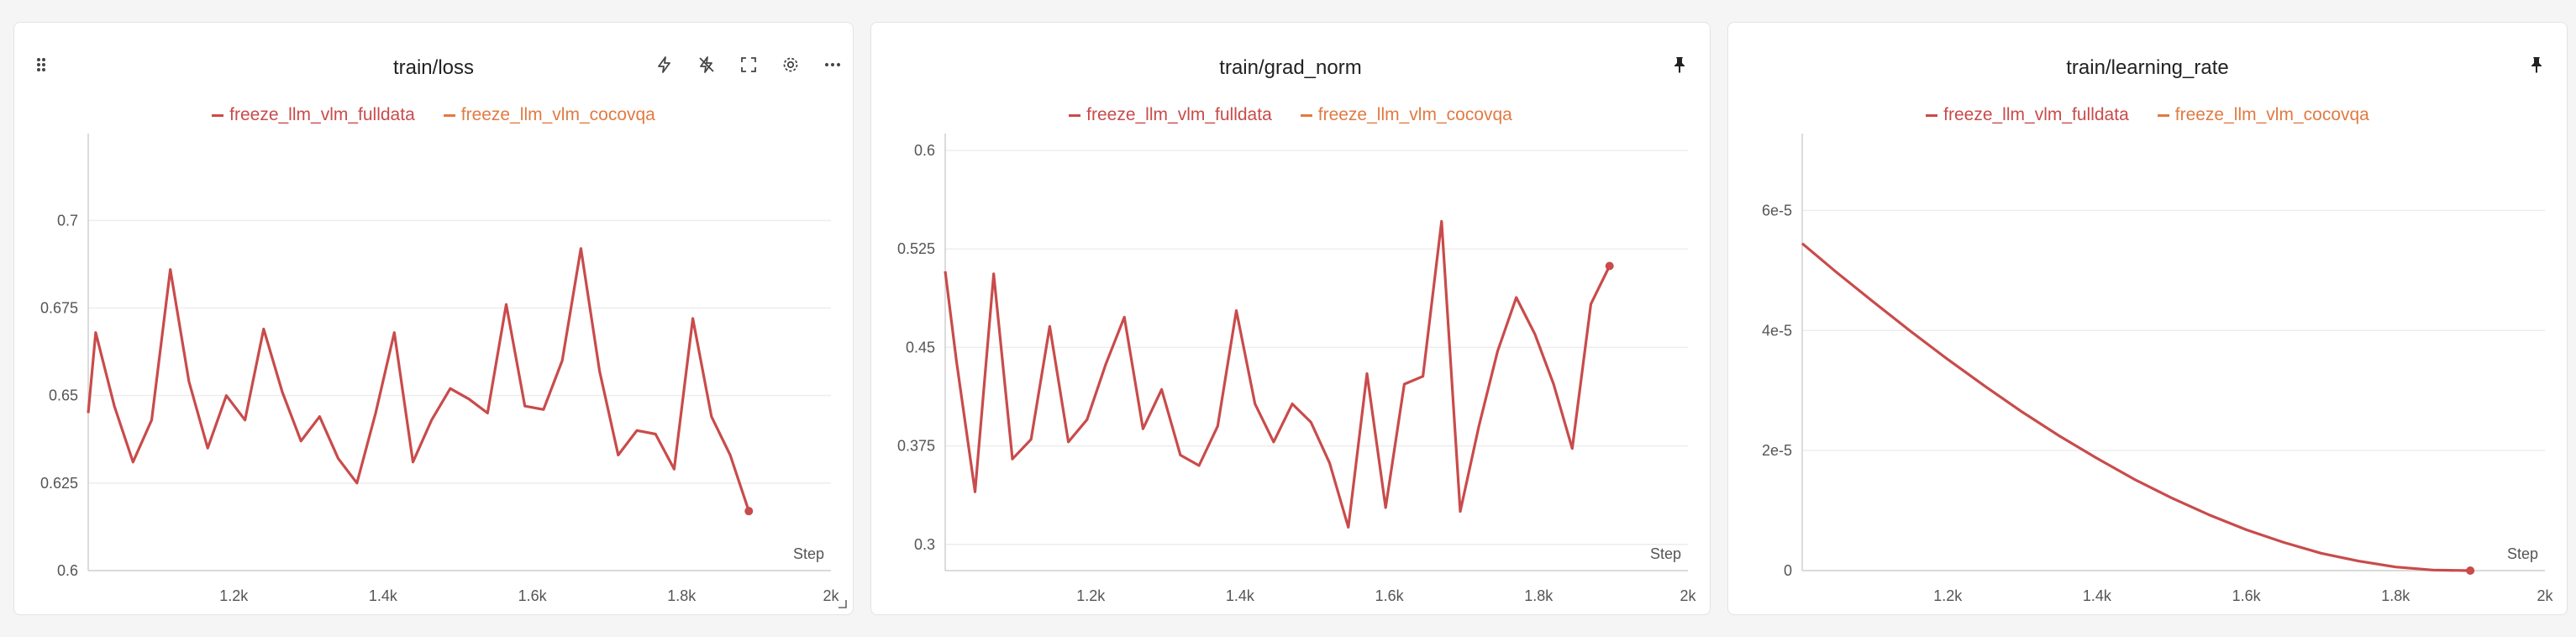  Describe the element at coordinates (925, 544) in the screenshot. I see `y-tick-label: 0.3` at that location.